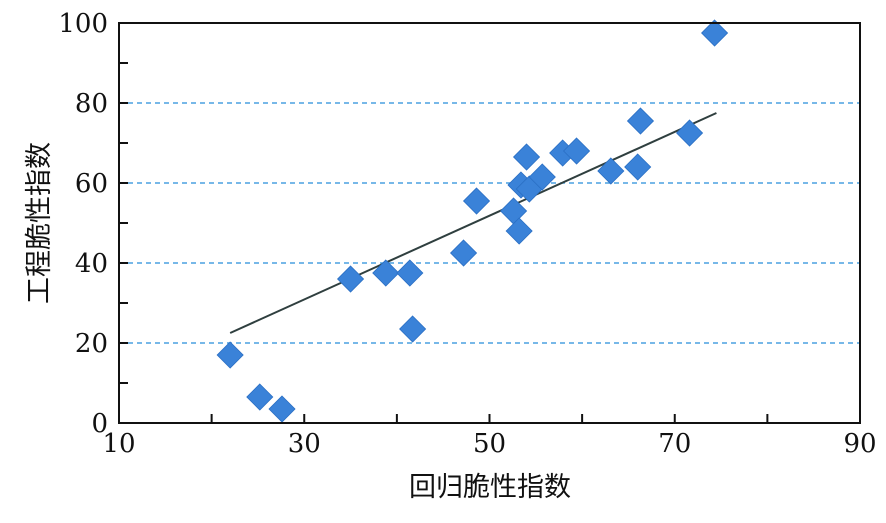 This screenshot has height=523, width=886. I want to click on y-tick-label: 80, so click(91, 104).